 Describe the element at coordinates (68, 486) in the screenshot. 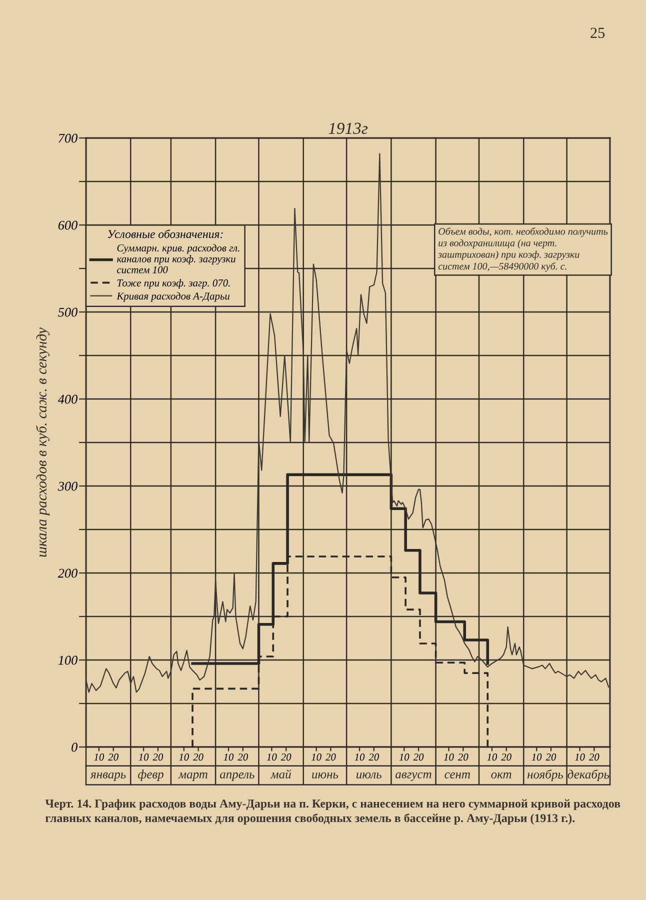

I see `y-tick-label: 300` at that location.